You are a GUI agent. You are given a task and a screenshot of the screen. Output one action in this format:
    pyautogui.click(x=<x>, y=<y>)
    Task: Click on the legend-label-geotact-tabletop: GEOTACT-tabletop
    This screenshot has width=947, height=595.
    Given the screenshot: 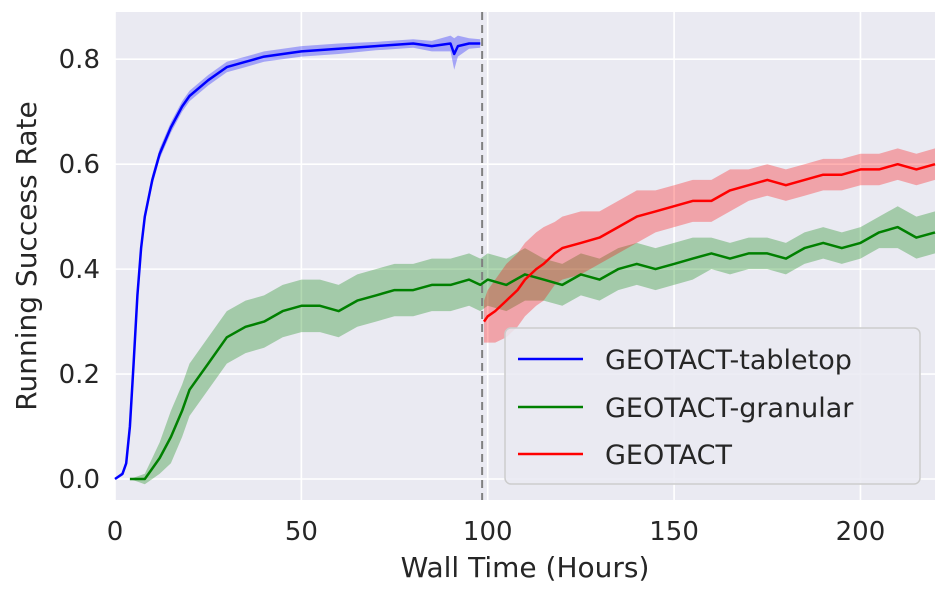 What is the action you would take?
    pyautogui.click(x=728, y=360)
    